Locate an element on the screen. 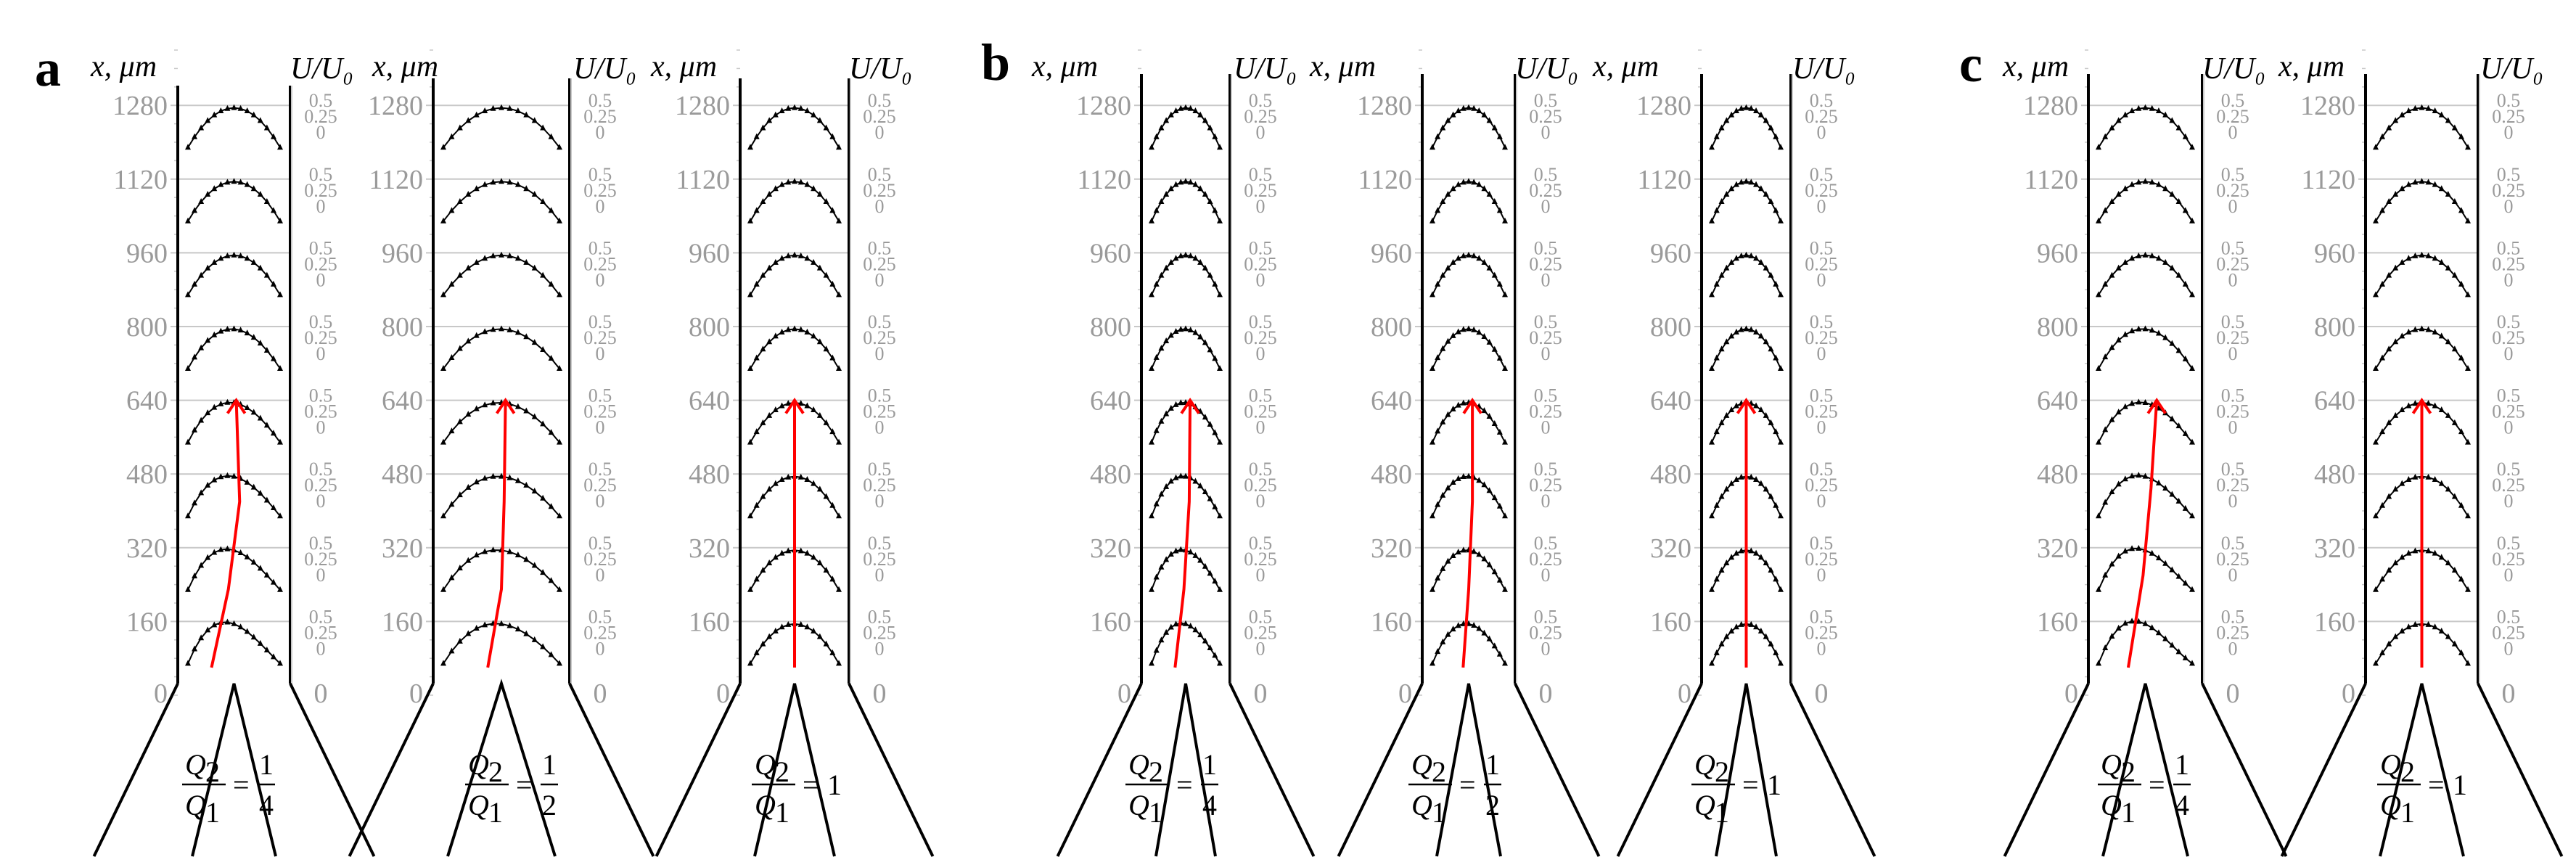 The image size is (2576, 865). x-tick-label: 1120 is located at coordinates (140, 180).